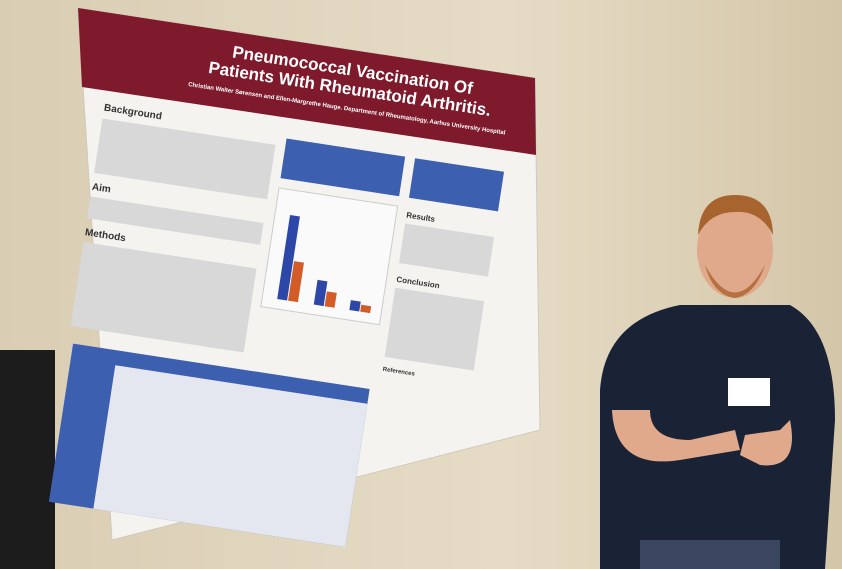 The height and width of the screenshot is (569, 842). What do you see at coordinates (101, 189) in the screenshot?
I see `section-heading: Aim` at bounding box center [101, 189].